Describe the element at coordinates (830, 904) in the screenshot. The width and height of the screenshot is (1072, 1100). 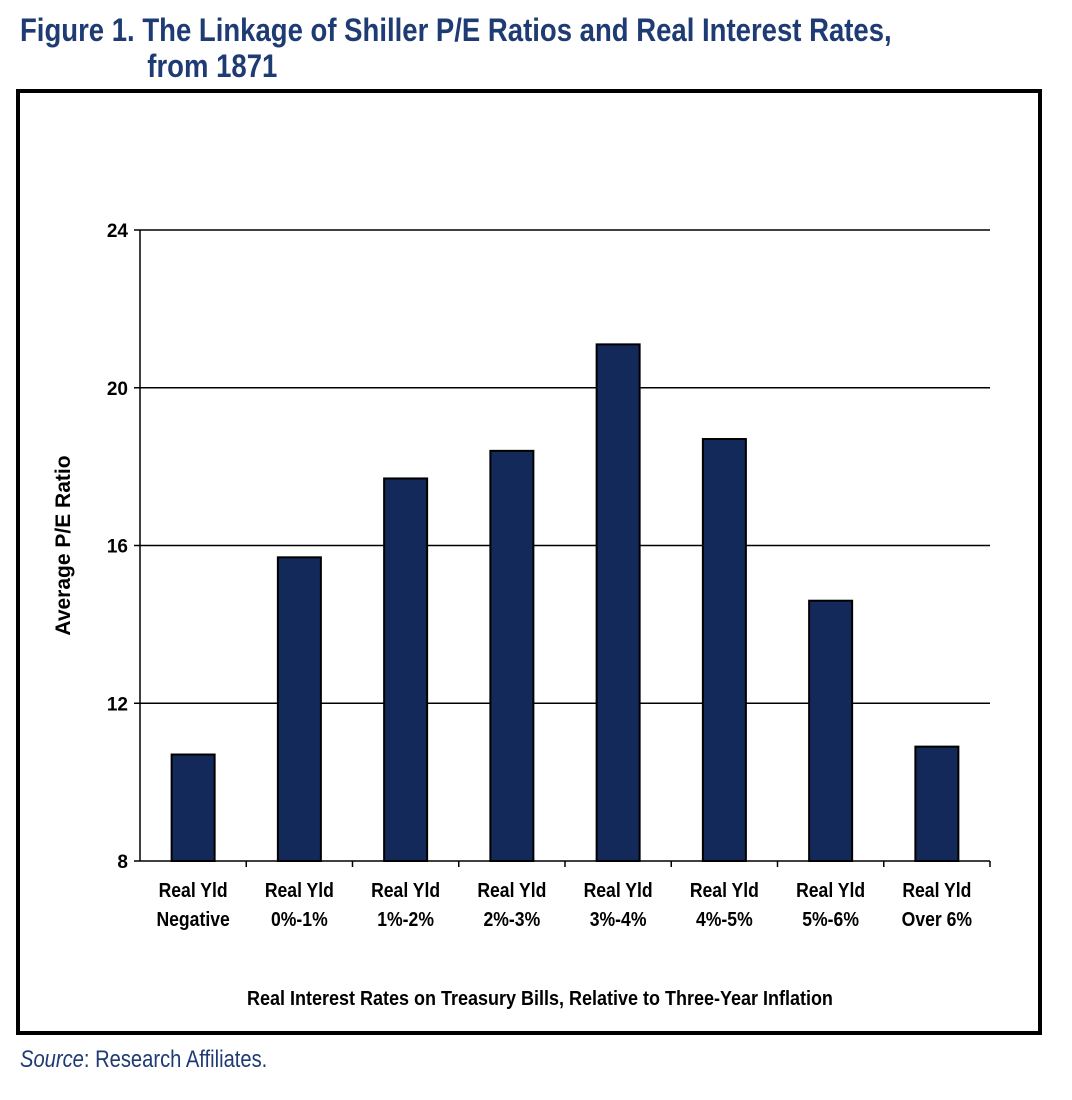
I see `x-tick-label: Real Yld 5%-6%` at that location.